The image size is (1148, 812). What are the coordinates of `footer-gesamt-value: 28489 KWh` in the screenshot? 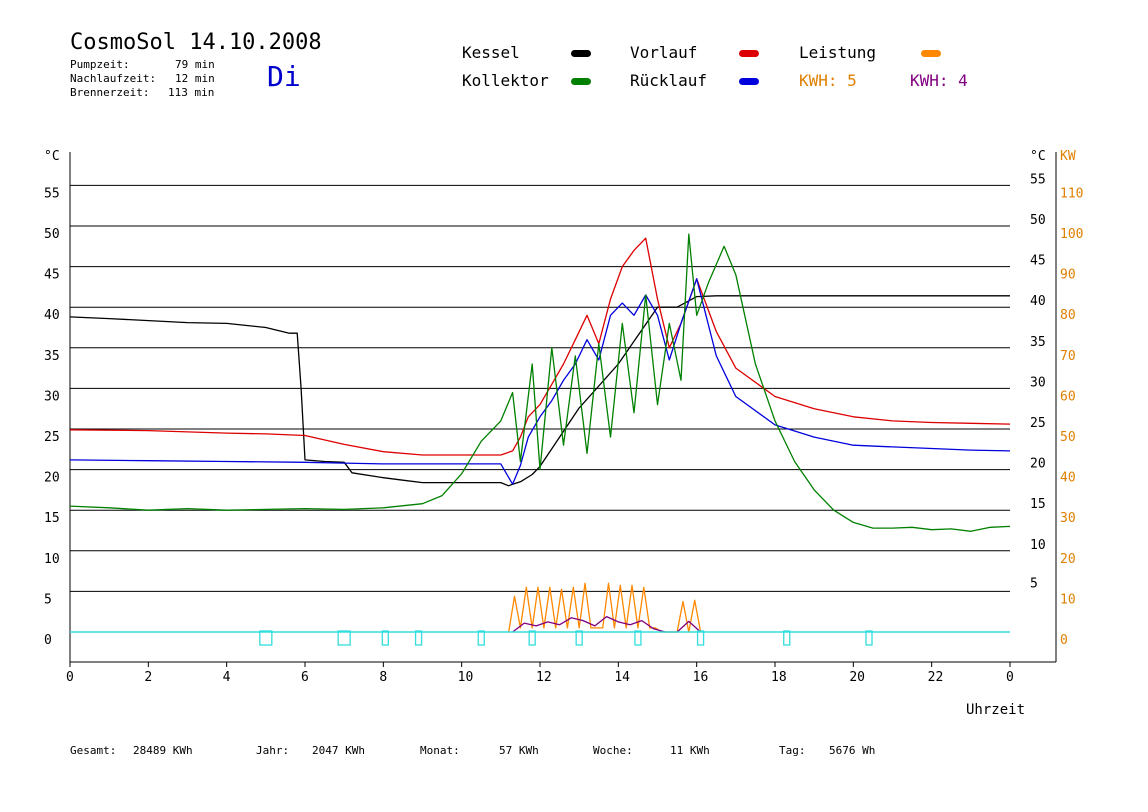 It's located at (163, 750).